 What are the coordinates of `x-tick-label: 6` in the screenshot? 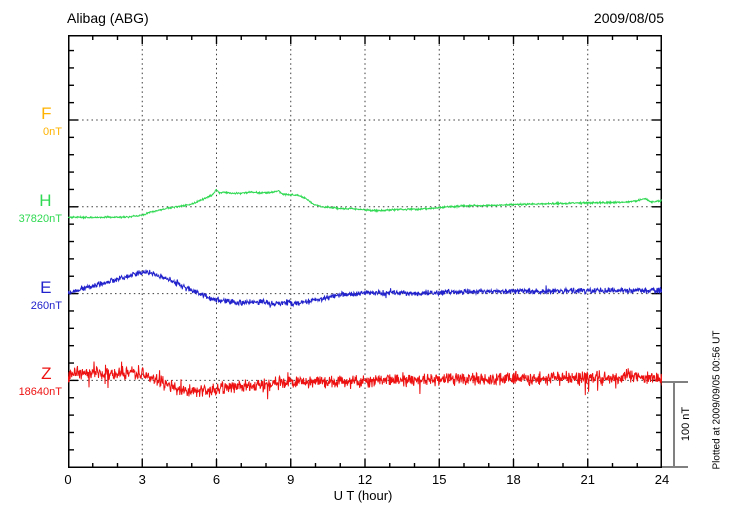 It's located at (216, 479).